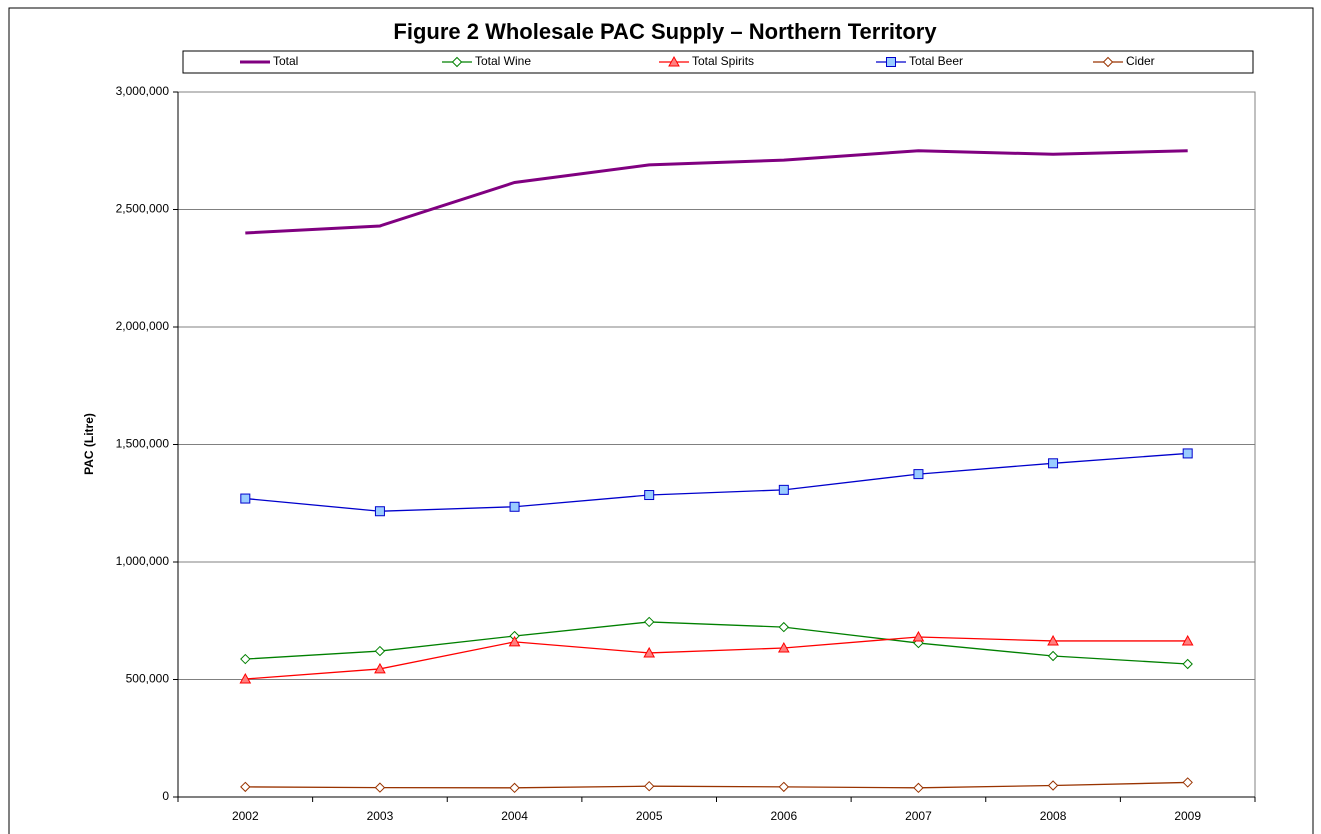  What do you see at coordinates (143, 91) in the screenshot?
I see `y-tick-label: 3,000,000` at bounding box center [143, 91].